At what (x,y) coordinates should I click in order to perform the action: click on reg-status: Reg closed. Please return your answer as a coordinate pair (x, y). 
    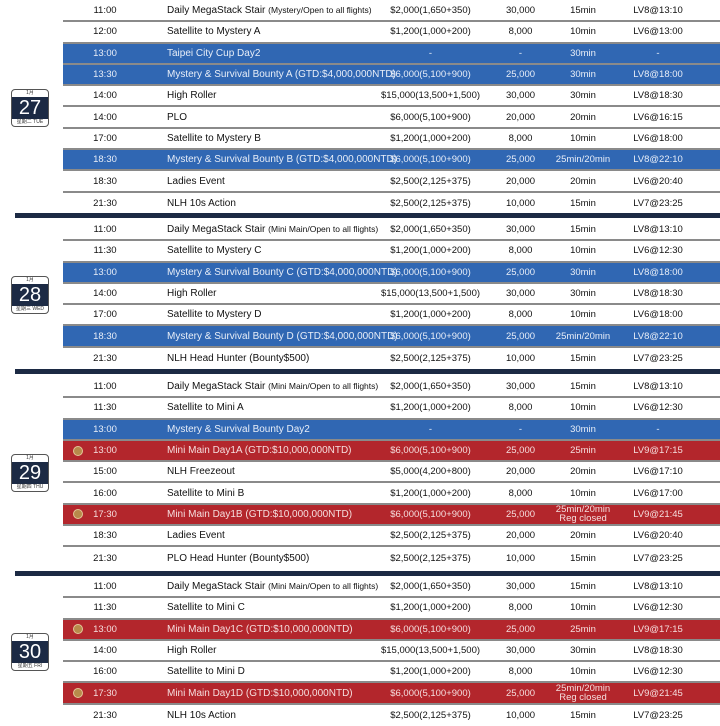
    Looking at the image, I should click on (583, 698).